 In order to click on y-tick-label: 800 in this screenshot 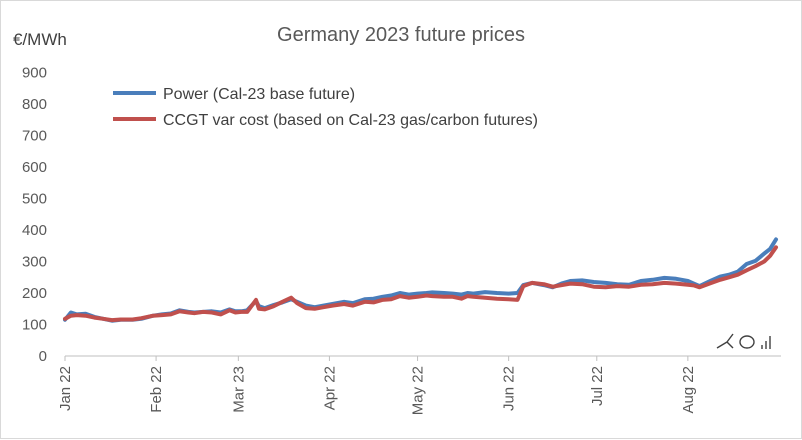, I will do `click(34, 104)`.